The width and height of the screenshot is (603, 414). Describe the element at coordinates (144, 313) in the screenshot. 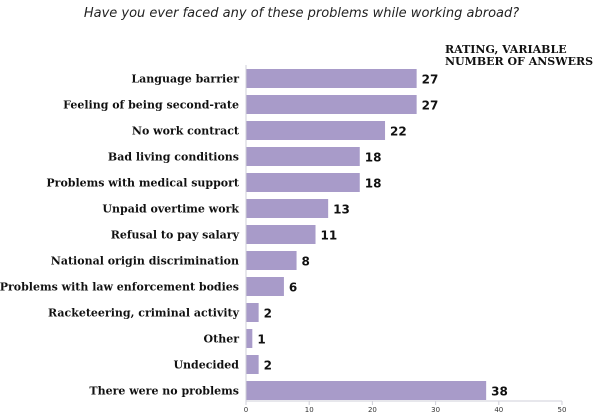

I see `category-label: Racketeering, criminal activity` at that location.